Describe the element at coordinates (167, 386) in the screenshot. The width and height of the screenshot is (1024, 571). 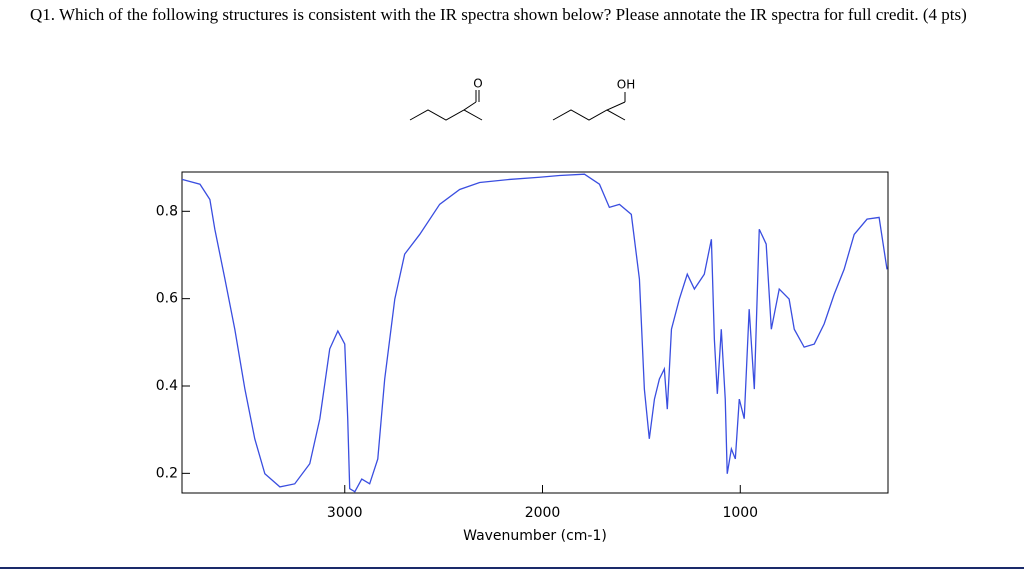
I see `y-tick-label: 0.4` at that location.